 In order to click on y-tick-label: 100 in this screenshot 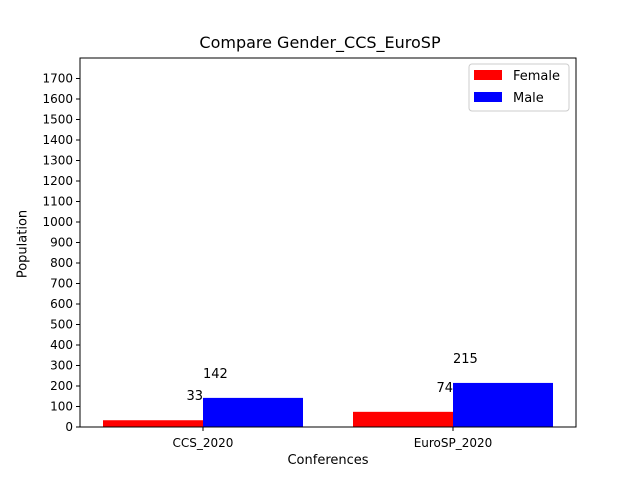, I will do `click(61, 407)`.